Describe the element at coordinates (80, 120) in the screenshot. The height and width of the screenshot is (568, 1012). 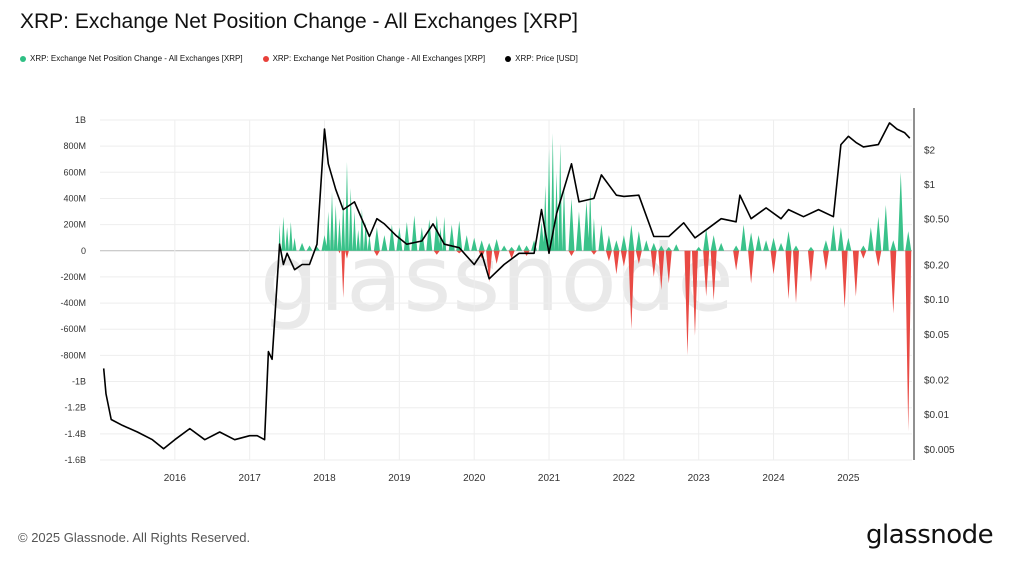
I see `y-tick-label: 1B` at that location.